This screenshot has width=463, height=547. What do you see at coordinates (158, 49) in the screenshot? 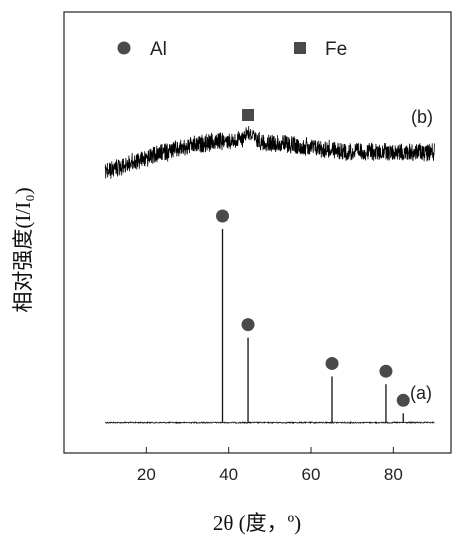
I see `legend-al-label: Al` at bounding box center [158, 49].